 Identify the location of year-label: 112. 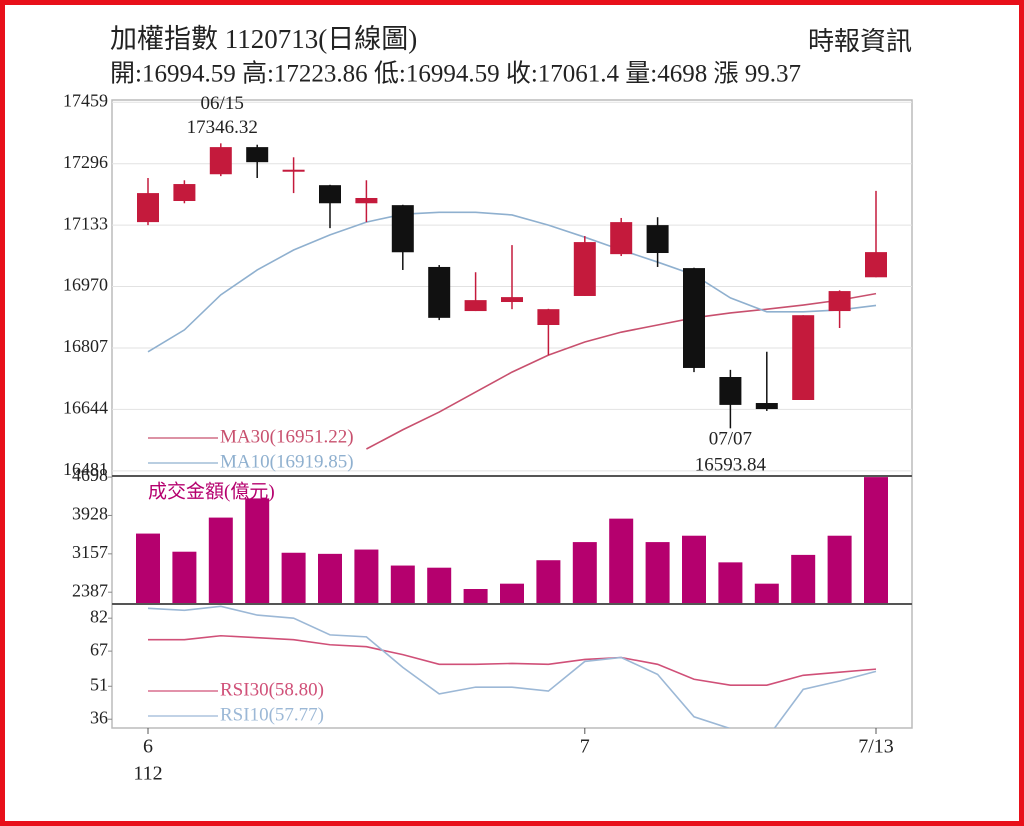
(147, 774).